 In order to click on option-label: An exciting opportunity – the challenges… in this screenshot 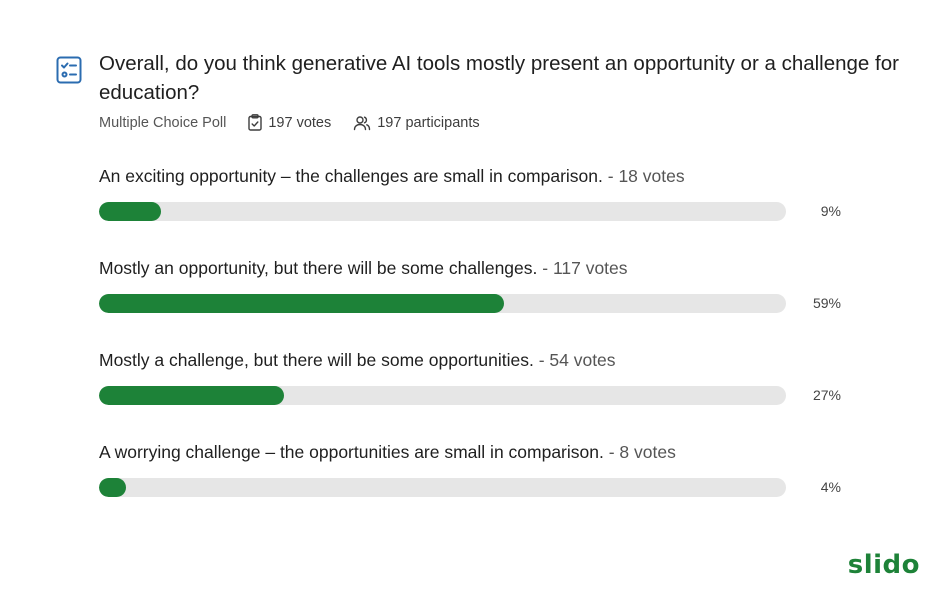, I will do `click(479, 176)`.